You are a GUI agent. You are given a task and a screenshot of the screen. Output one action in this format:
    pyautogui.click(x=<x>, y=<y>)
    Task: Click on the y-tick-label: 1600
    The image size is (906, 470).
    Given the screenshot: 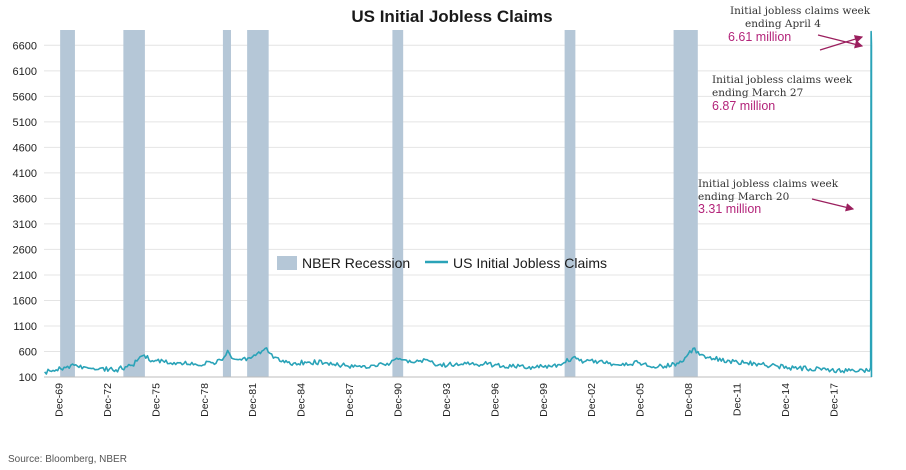 What is the action you would take?
    pyautogui.click(x=25, y=301)
    